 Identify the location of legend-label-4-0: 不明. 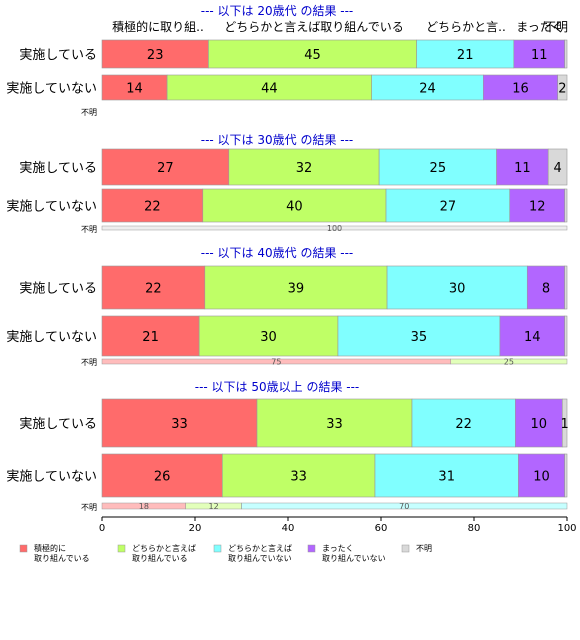
(424, 548).